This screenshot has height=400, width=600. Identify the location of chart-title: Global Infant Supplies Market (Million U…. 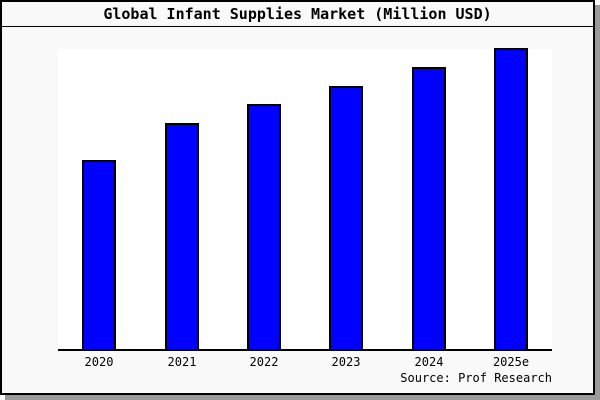
(297, 14).